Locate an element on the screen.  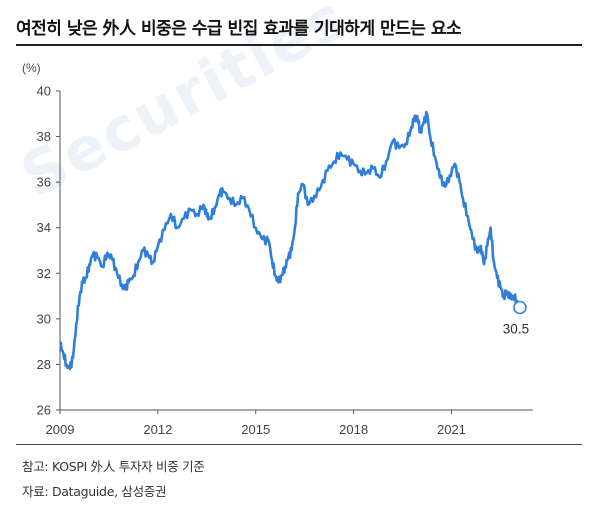
x-tick-label: 2021 is located at coordinates (451, 429).